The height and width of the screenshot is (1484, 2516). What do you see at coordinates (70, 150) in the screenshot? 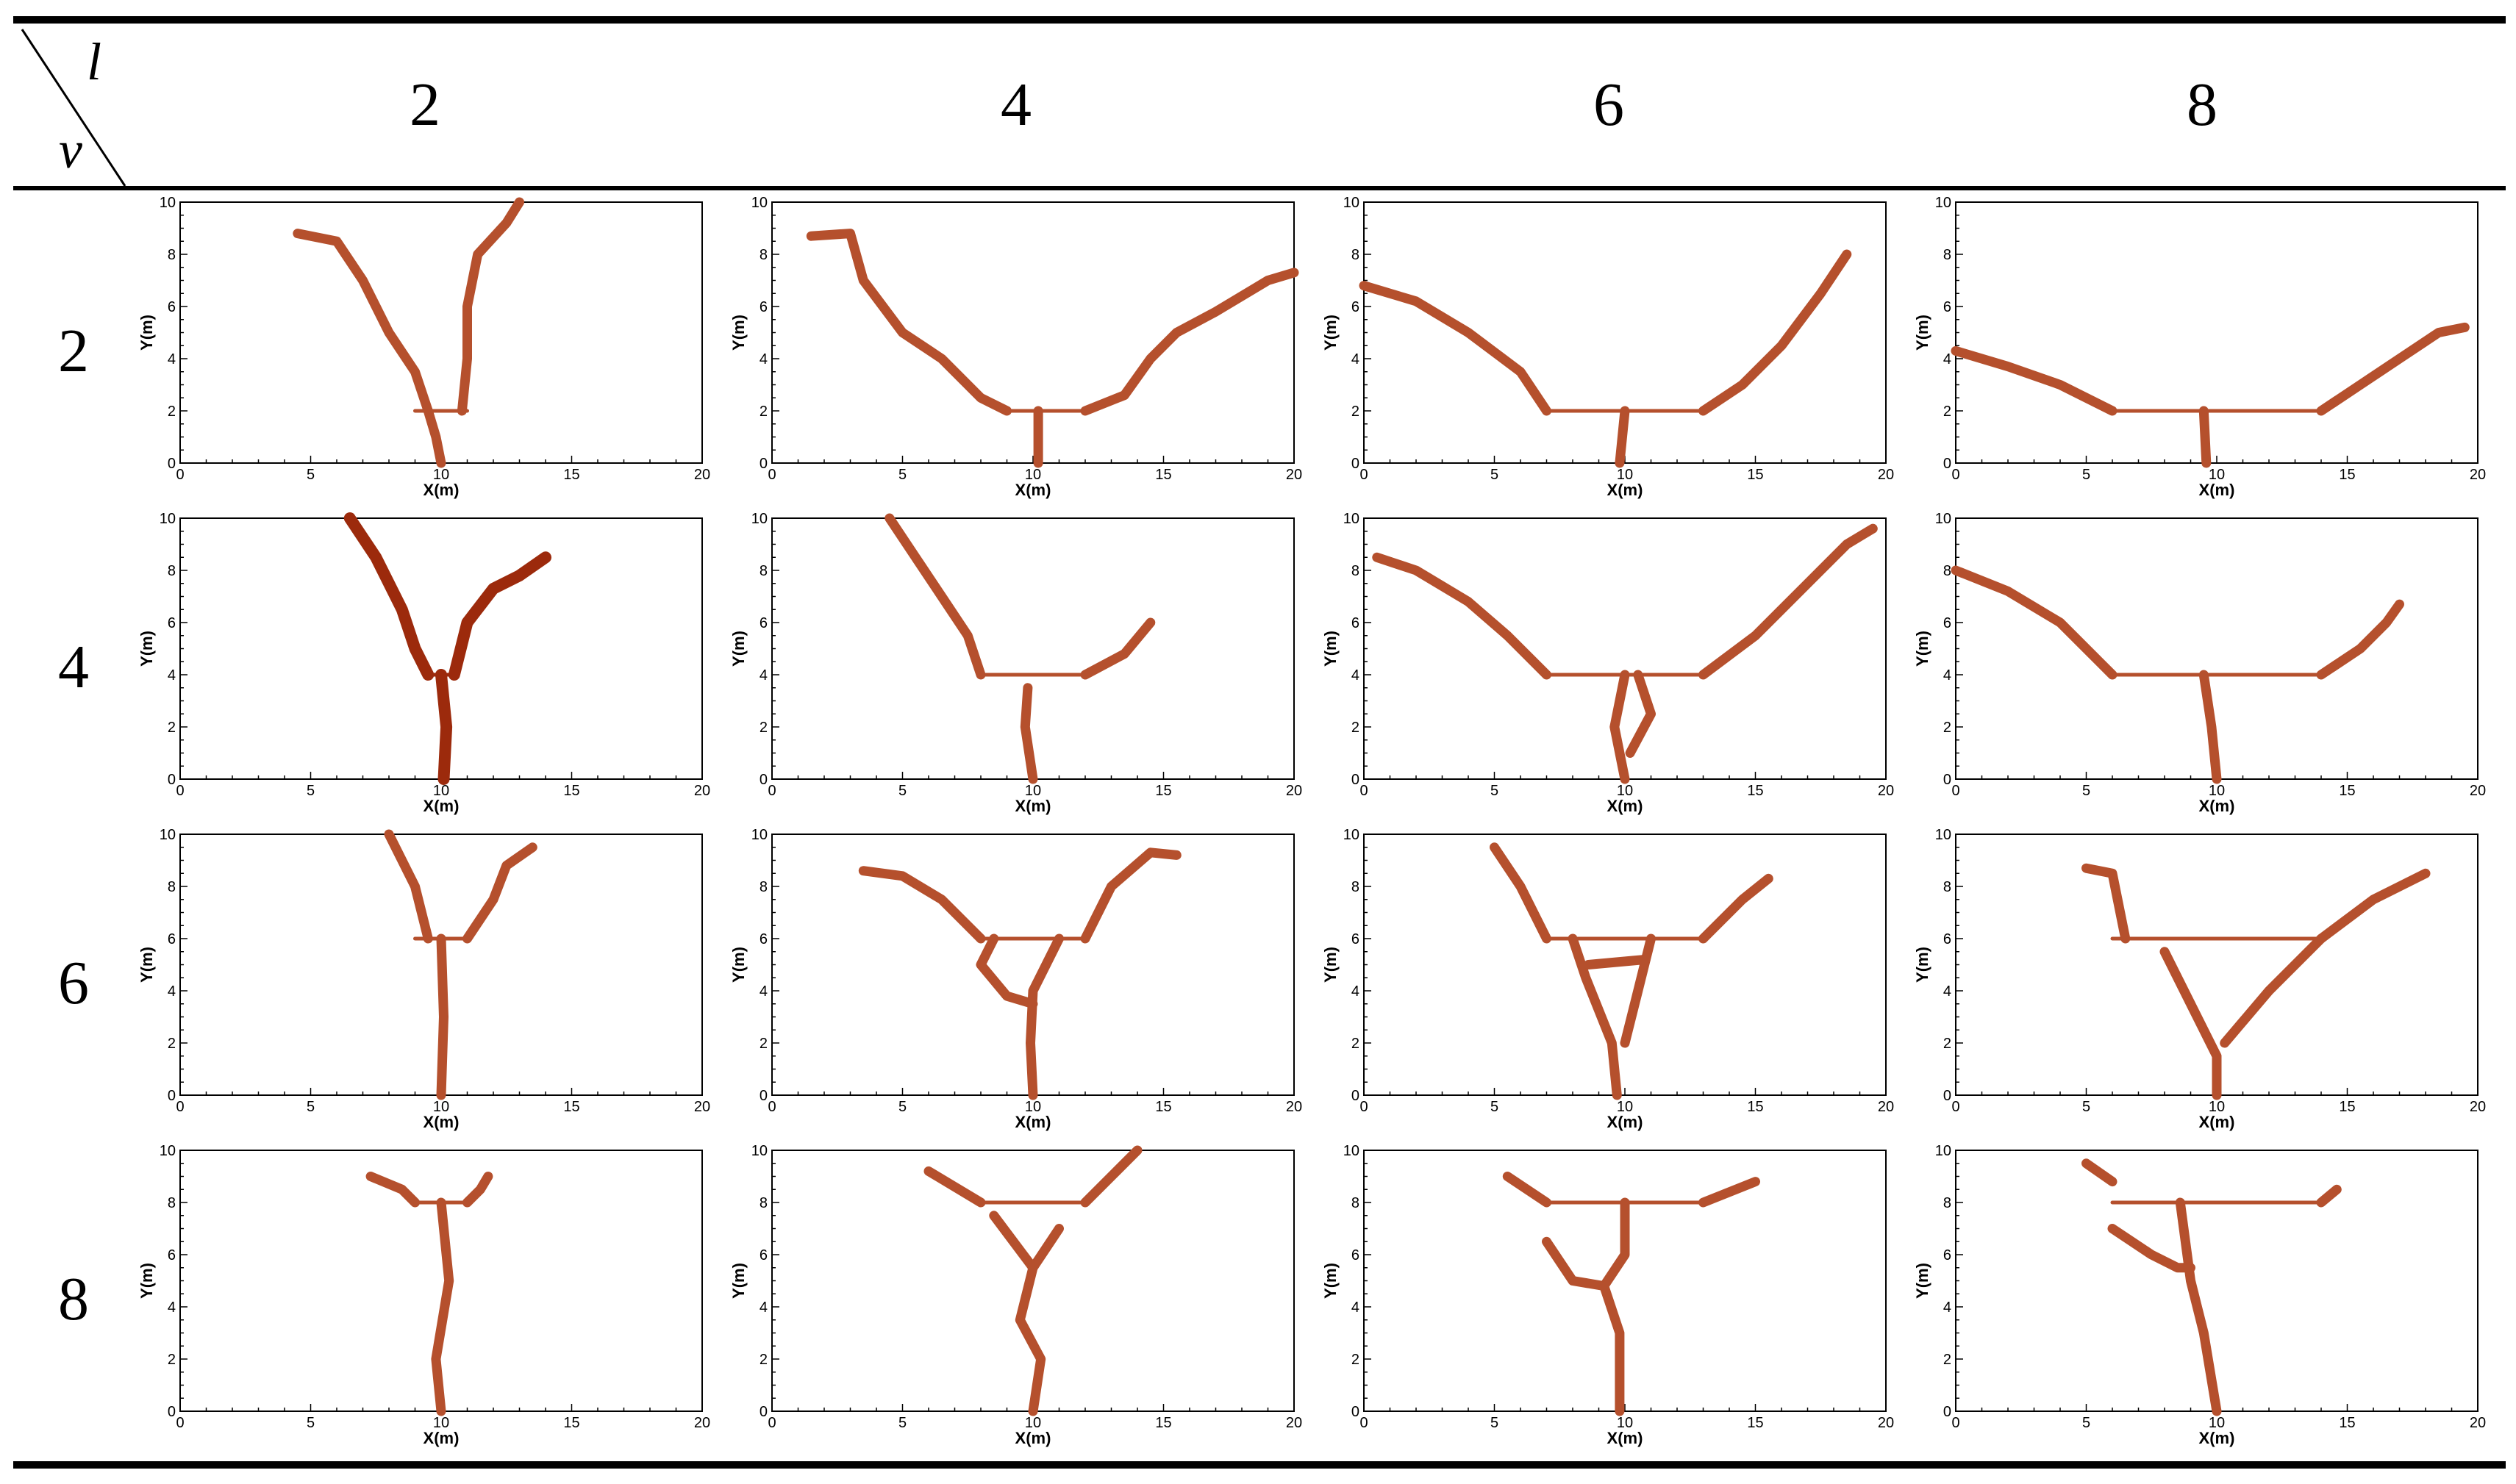
I see `row-symbol-v: v` at bounding box center [70, 150].